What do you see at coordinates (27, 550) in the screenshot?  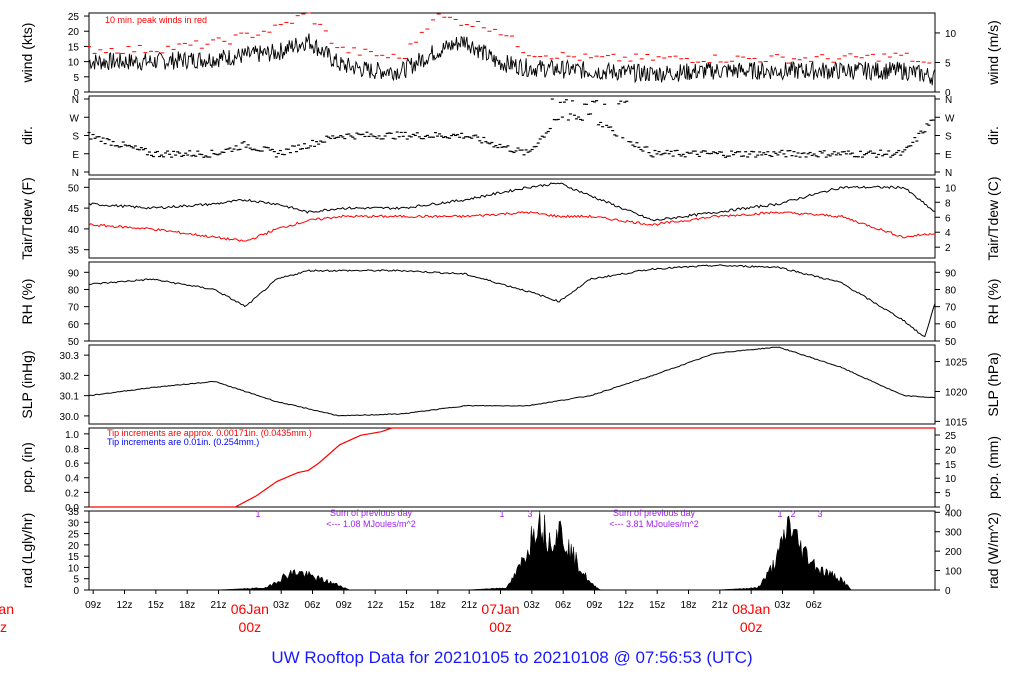 I see `rad-ylabel: rad (Lgly/hr)` at bounding box center [27, 550].